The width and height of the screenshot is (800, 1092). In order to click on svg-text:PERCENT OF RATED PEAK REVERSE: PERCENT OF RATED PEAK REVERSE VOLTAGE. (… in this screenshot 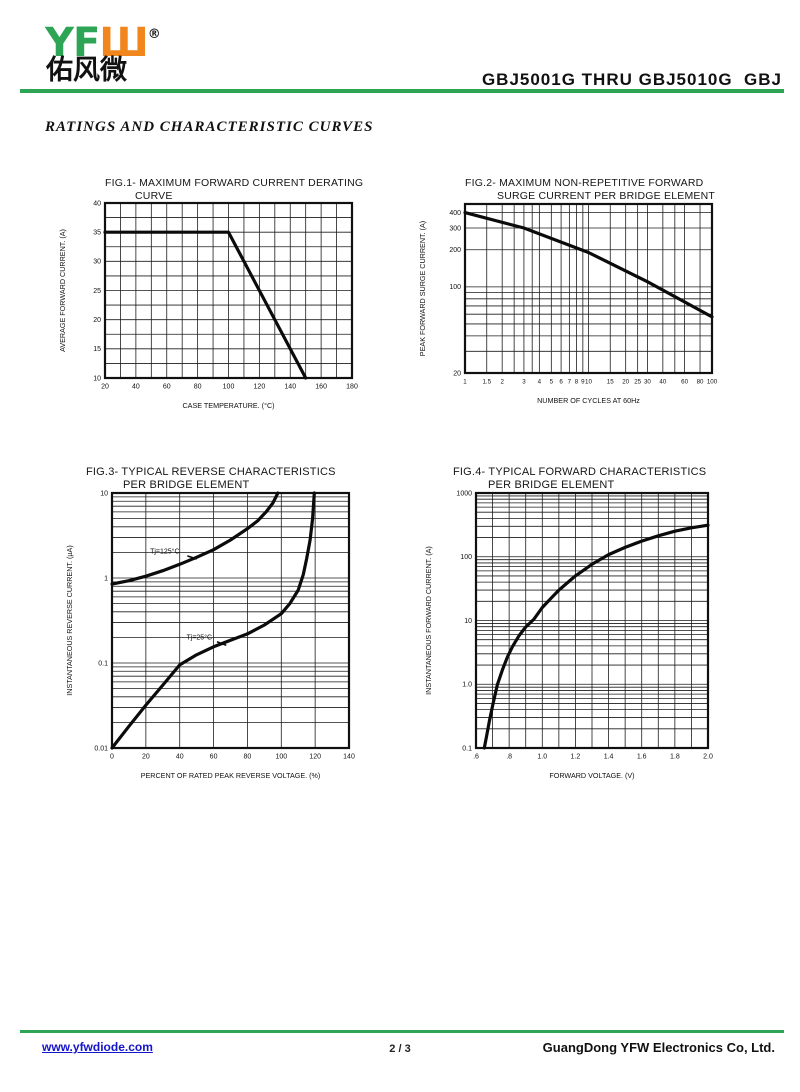, I will do `click(231, 775)`.